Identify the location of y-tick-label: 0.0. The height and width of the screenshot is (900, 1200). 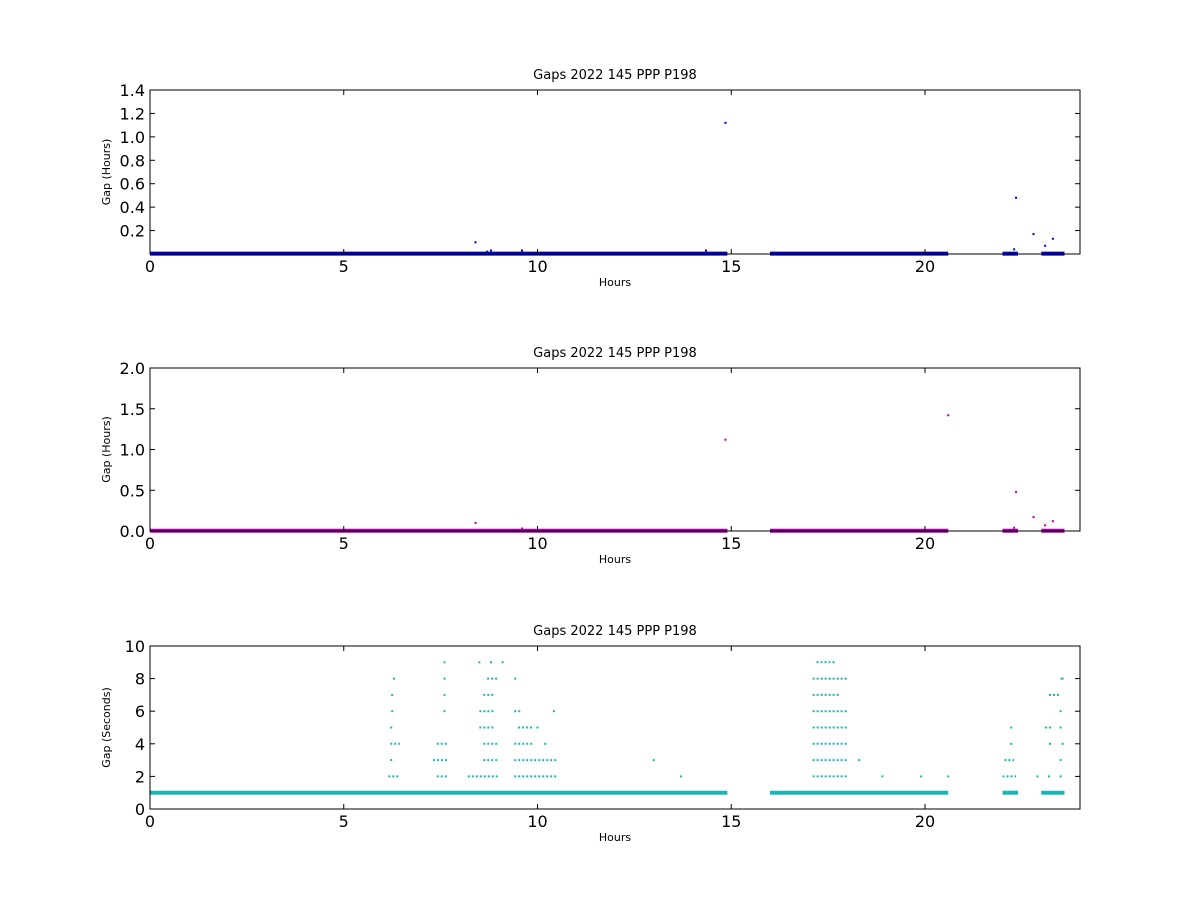
(132, 531).